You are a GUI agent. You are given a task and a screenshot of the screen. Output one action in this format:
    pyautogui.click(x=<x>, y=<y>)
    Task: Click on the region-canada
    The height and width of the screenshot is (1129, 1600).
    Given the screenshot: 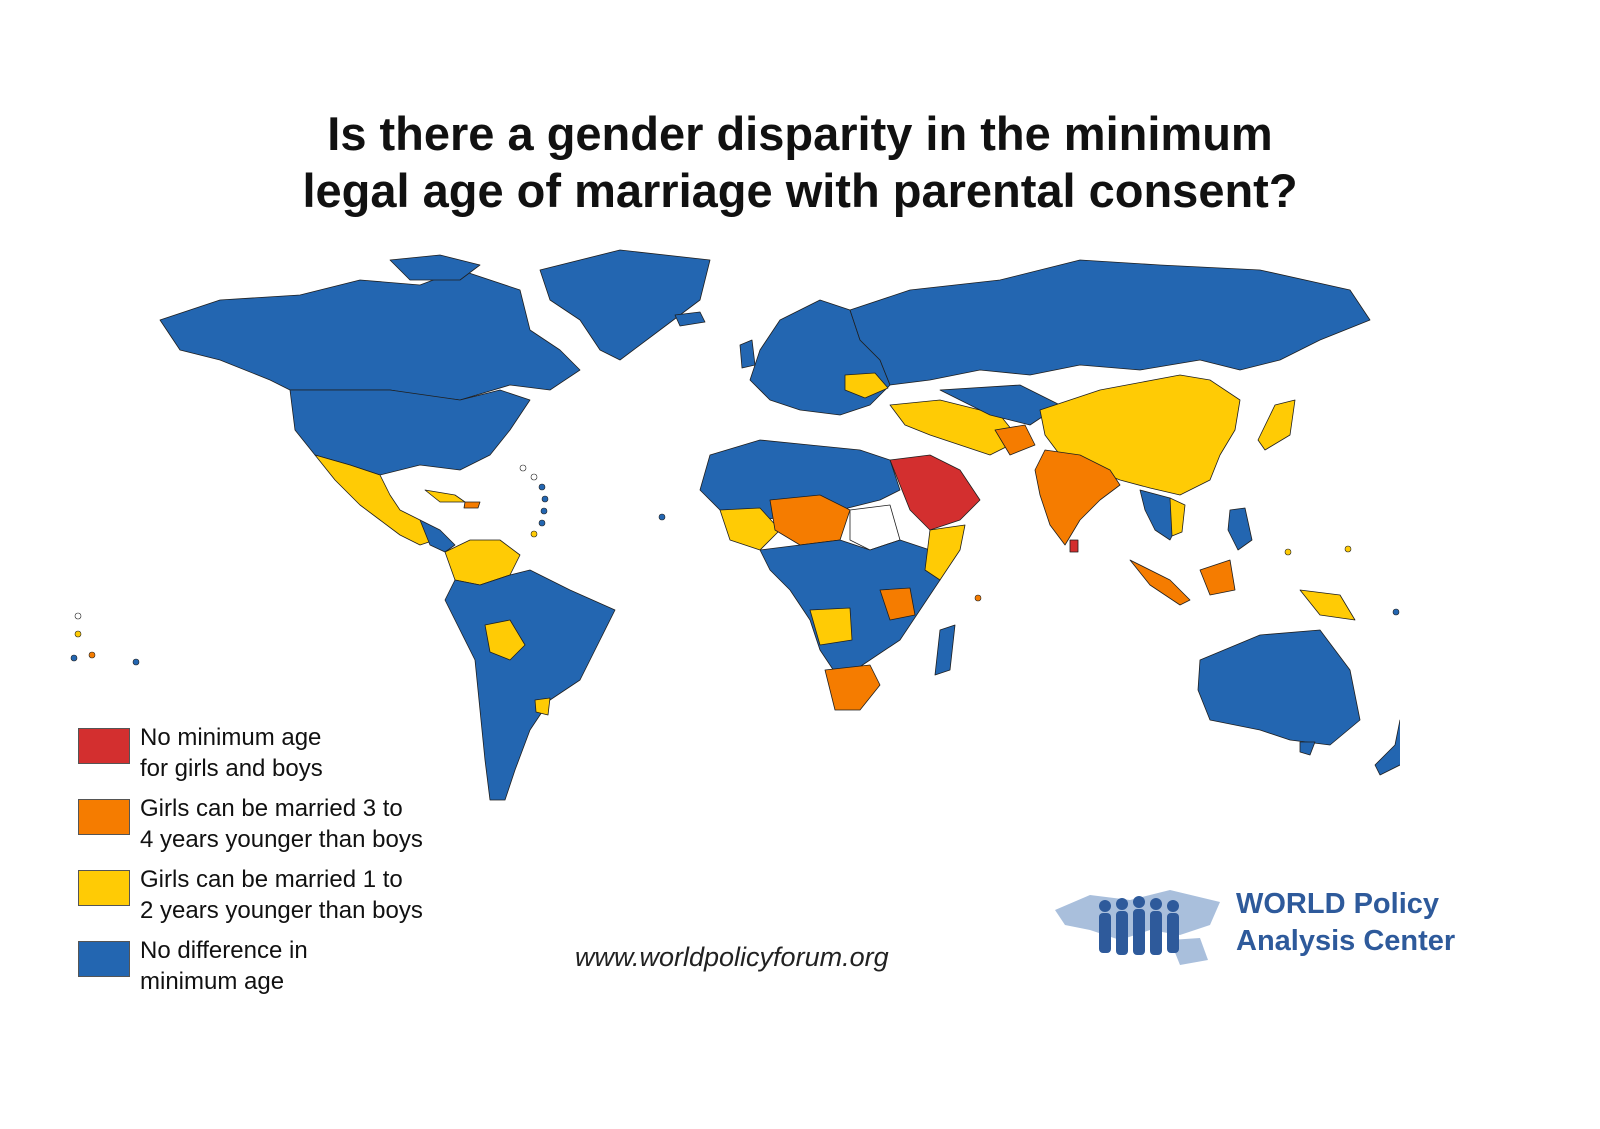 What is the action you would take?
    pyautogui.click(x=370, y=335)
    